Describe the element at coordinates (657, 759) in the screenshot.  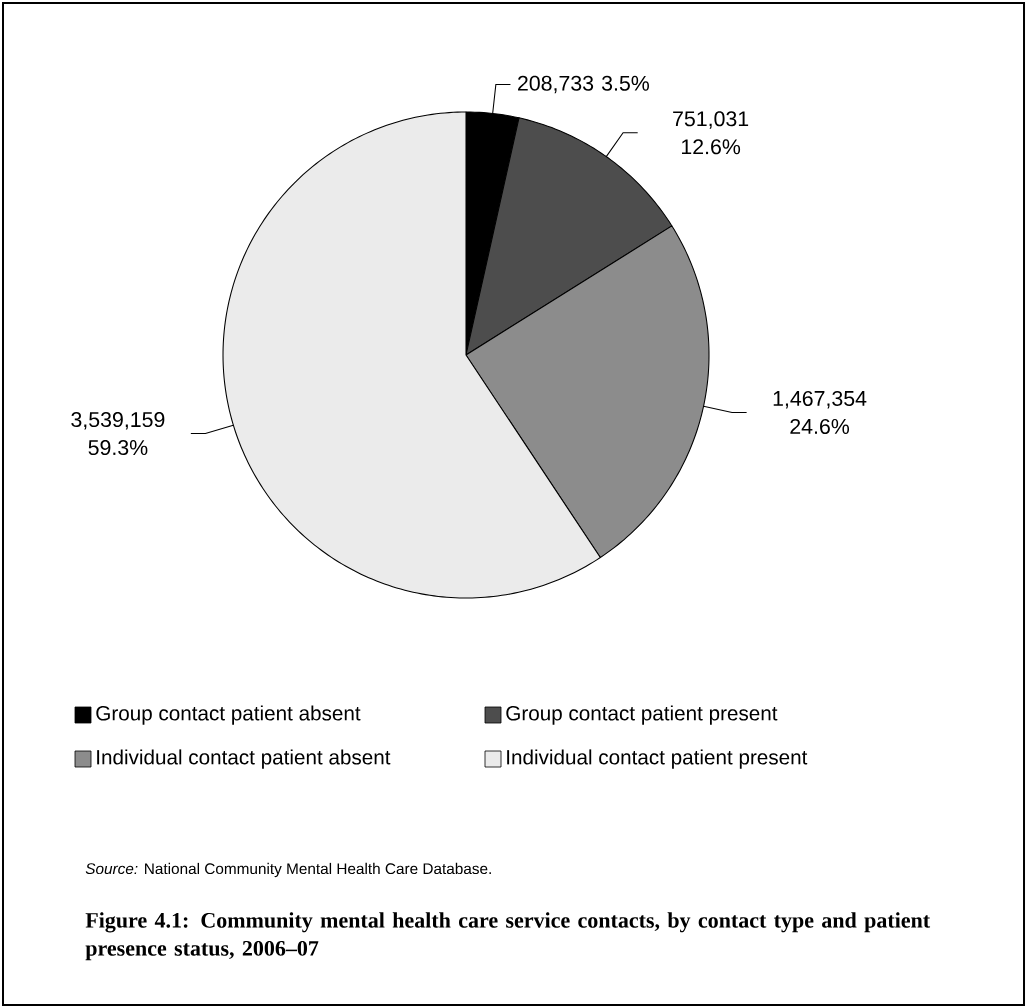
I see `legend-label: Individual contact patient present` at that location.